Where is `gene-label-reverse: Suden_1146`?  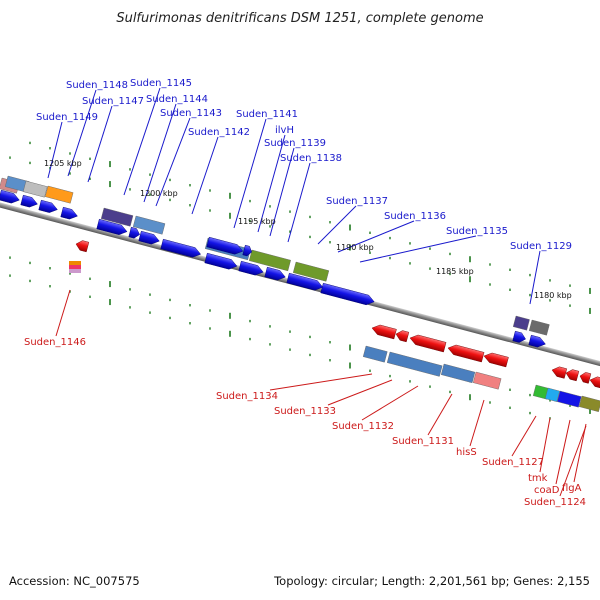
gene-label-reverse: Suden_1146 is located at coordinates (55, 342).